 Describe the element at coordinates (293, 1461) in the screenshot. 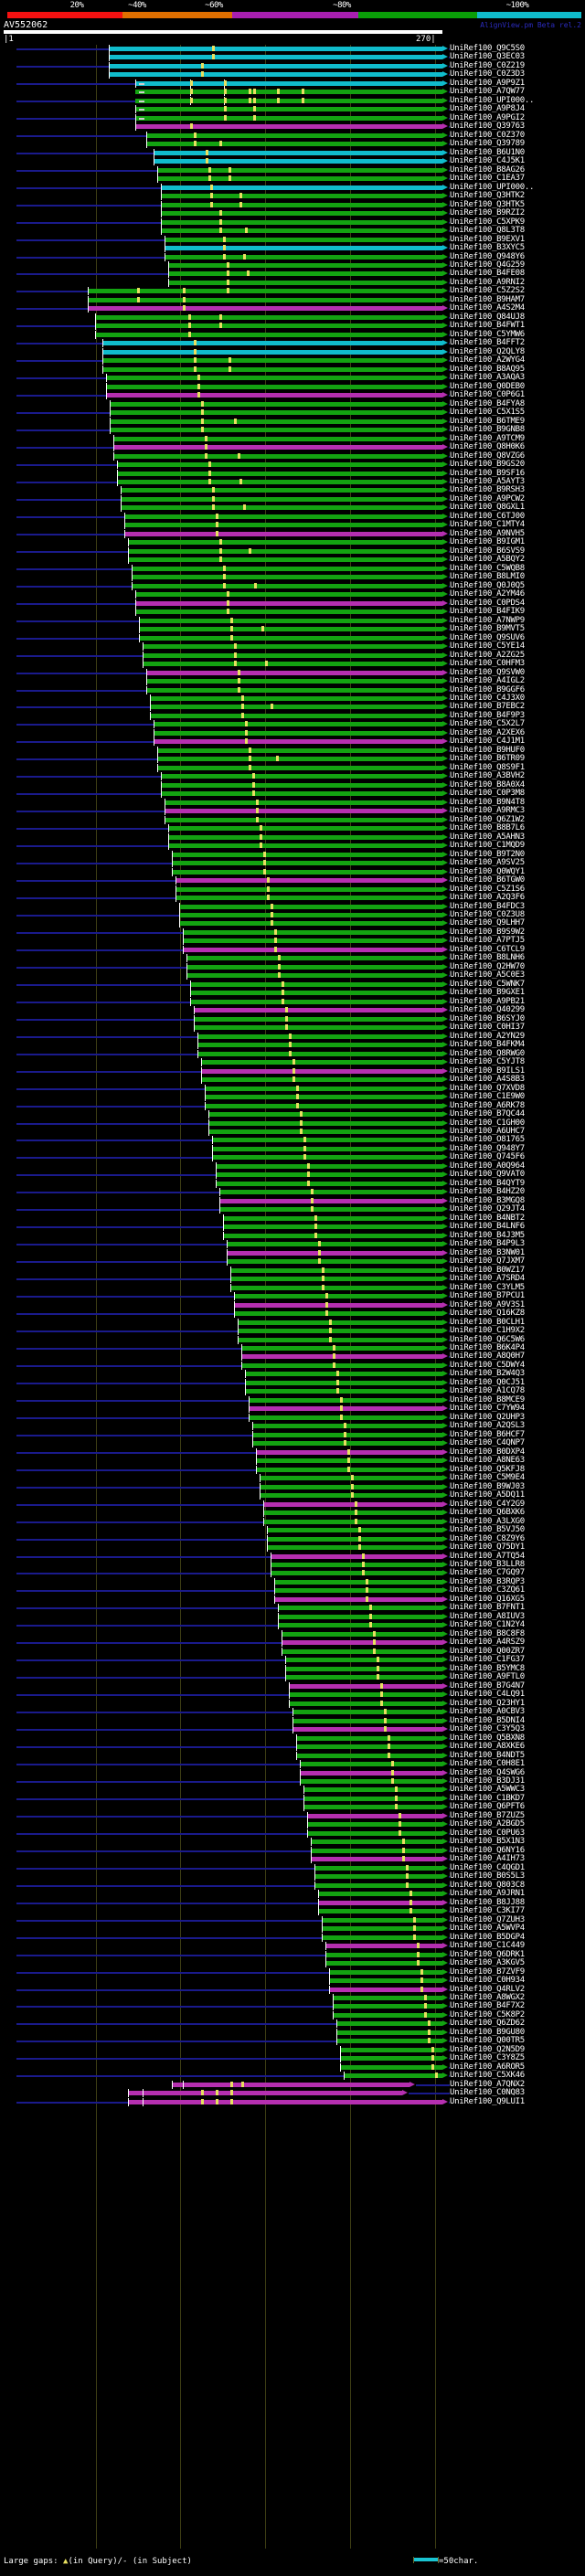

I see `table-row: UniRef100_A8NE63` at that location.